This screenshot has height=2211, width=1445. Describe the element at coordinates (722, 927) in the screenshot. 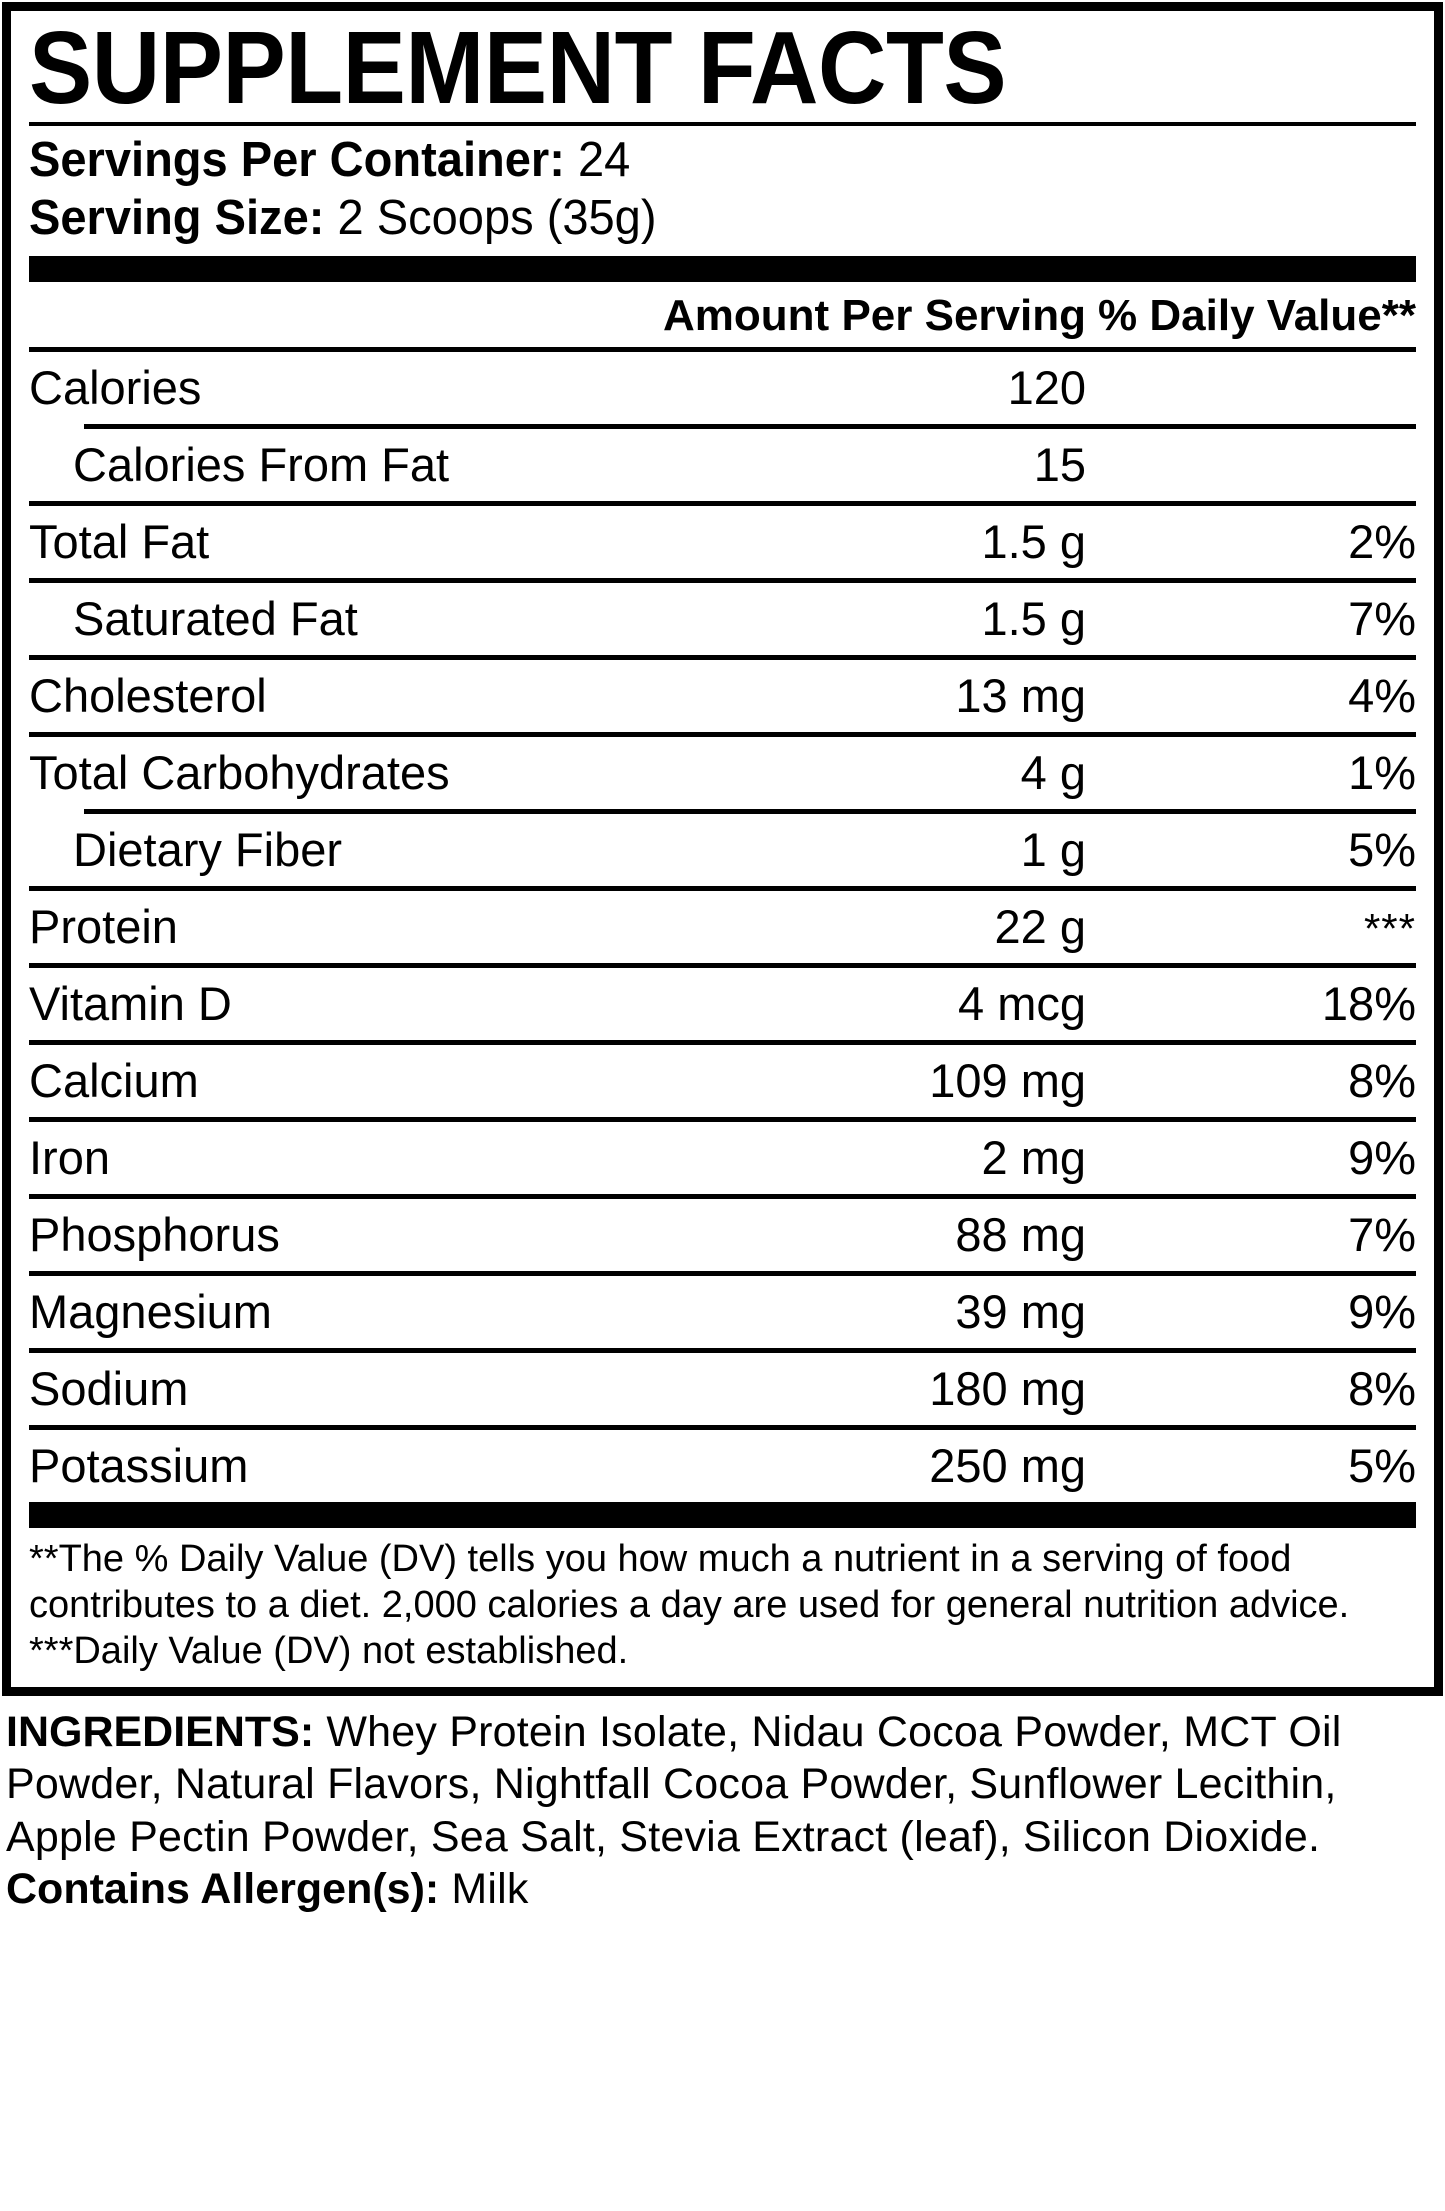

I see `table-row: Protein 22 g ***` at that location.